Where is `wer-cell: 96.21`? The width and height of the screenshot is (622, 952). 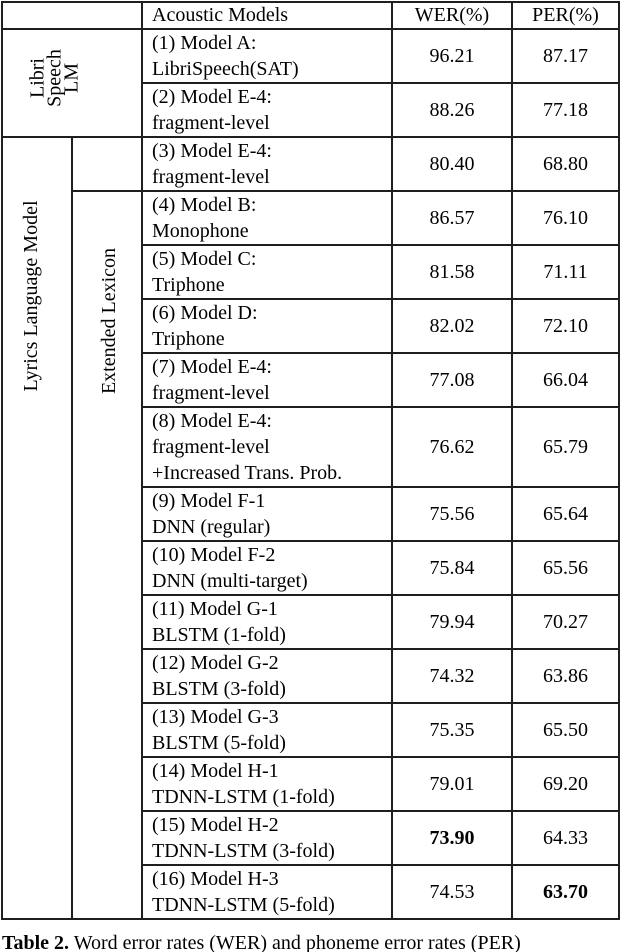
wer-cell: 96.21 is located at coordinates (452, 56).